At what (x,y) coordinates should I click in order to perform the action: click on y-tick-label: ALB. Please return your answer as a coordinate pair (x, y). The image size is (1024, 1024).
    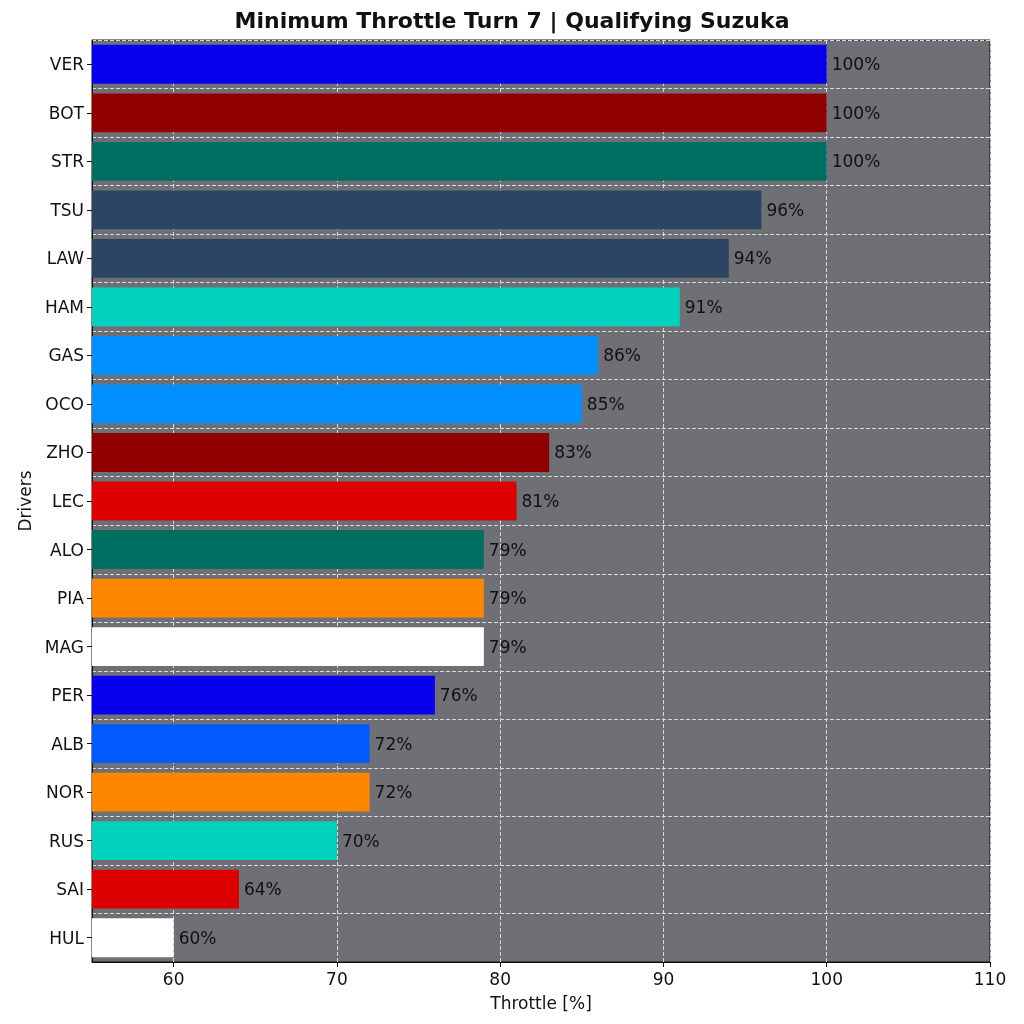
    Looking at the image, I should click on (67, 743).